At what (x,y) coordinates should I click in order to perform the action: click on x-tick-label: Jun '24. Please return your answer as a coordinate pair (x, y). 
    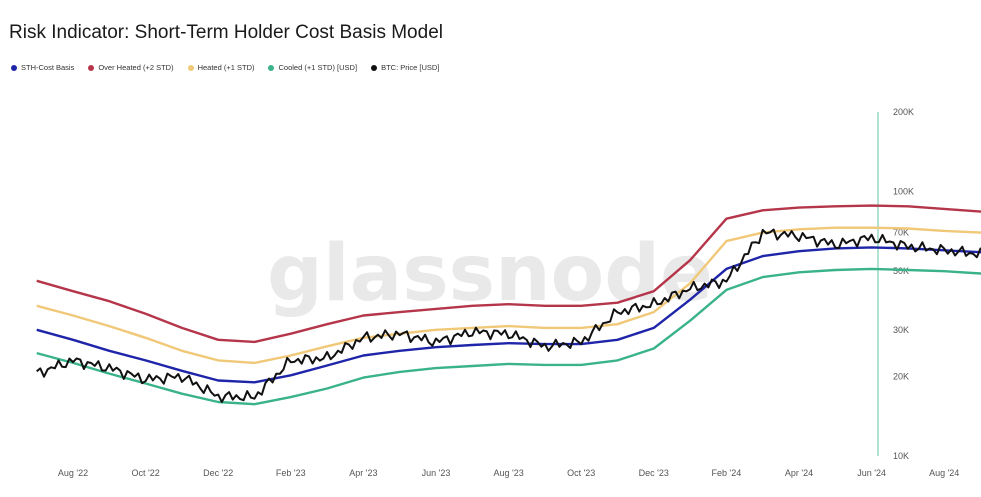
    Looking at the image, I should click on (871, 473).